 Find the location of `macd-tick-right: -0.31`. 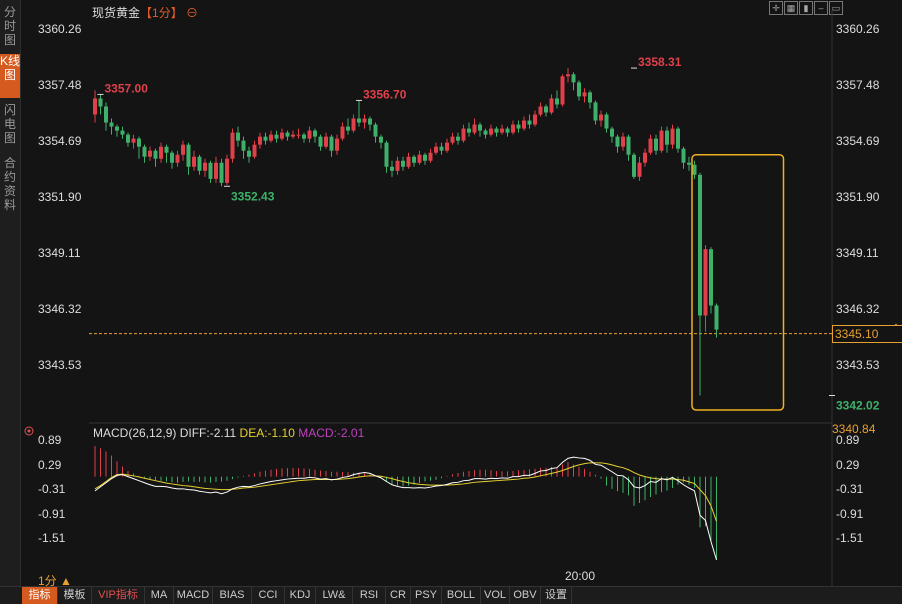

macd-tick-right: -0.31 is located at coordinates (850, 489).